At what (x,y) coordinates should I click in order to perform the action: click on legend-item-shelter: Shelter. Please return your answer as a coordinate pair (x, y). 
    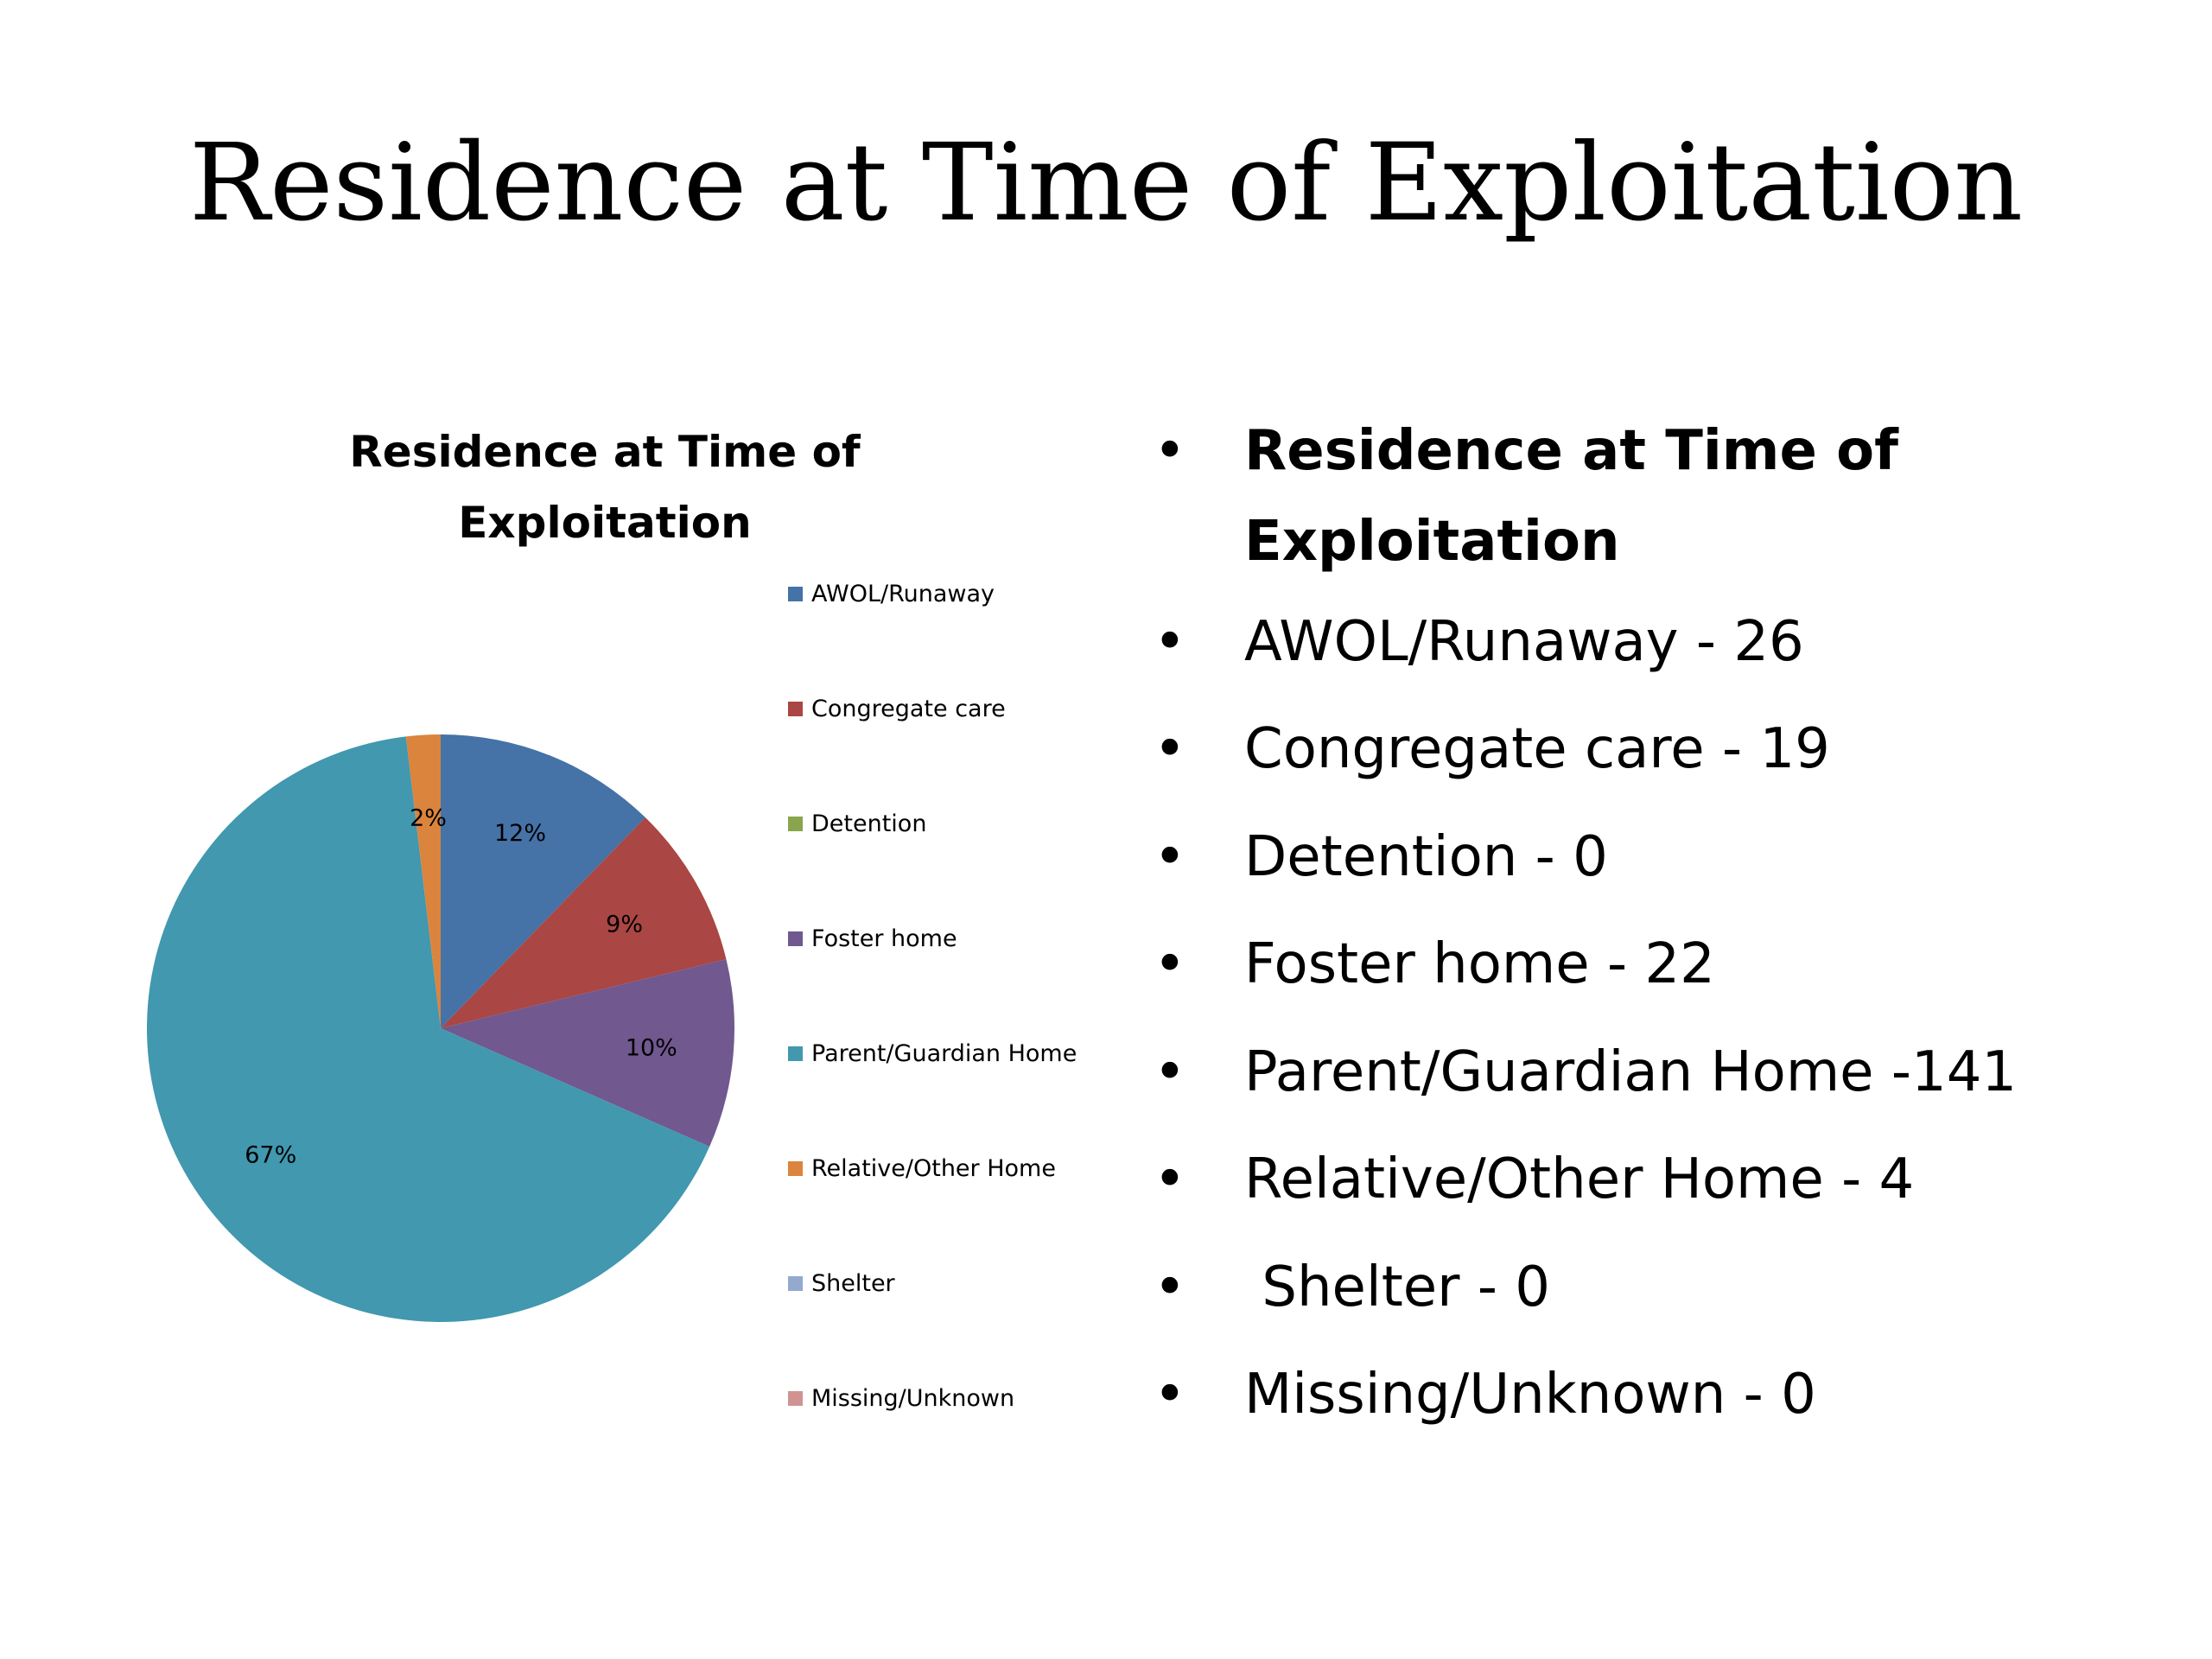
    Looking at the image, I should click on (841, 1283).